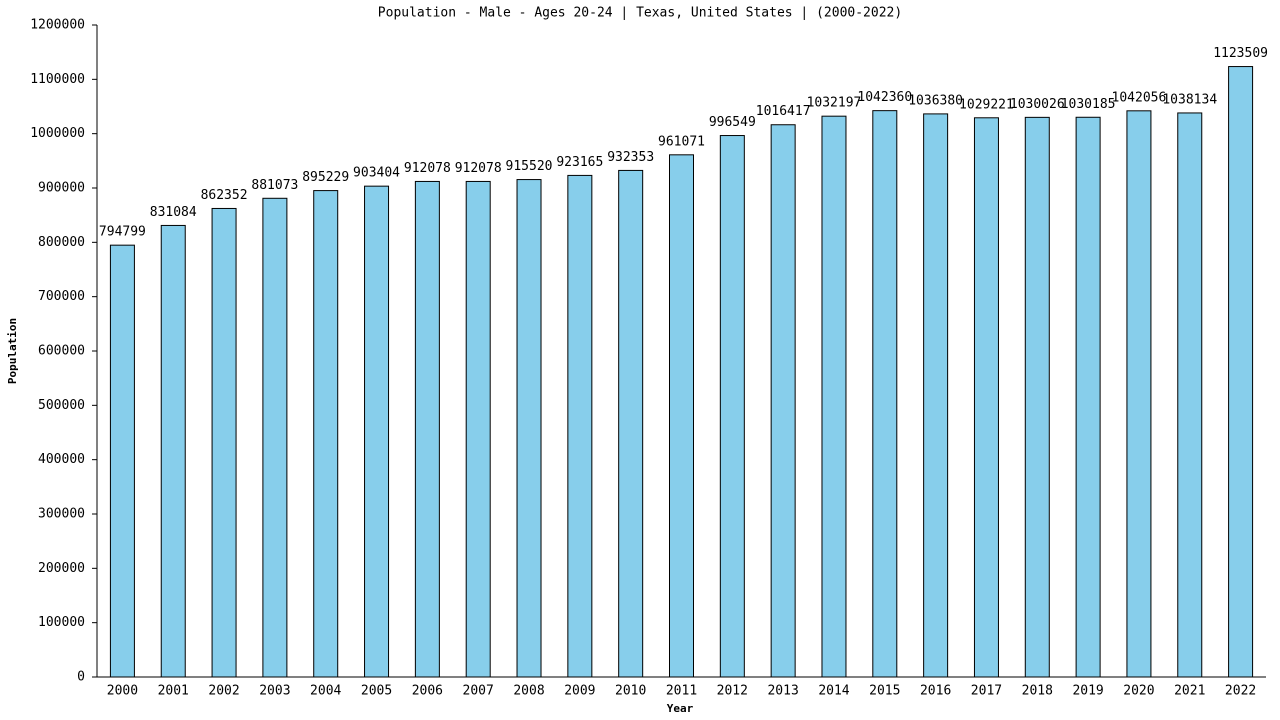 Image resolution: width=1280 pixels, height=720 pixels. Describe the element at coordinates (1139, 97) in the screenshot. I see `value-label: 1042056` at that location.